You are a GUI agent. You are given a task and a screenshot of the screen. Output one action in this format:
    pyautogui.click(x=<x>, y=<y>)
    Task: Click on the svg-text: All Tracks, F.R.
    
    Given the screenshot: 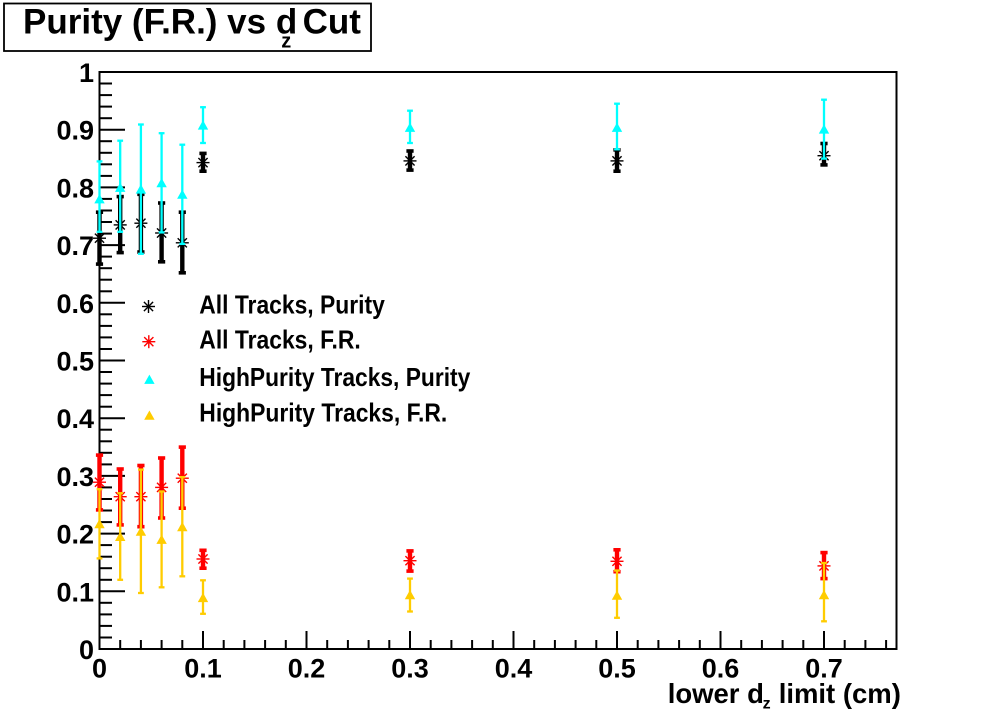 What is the action you would take?
    pyautogui.click(x=279, y=340)
    